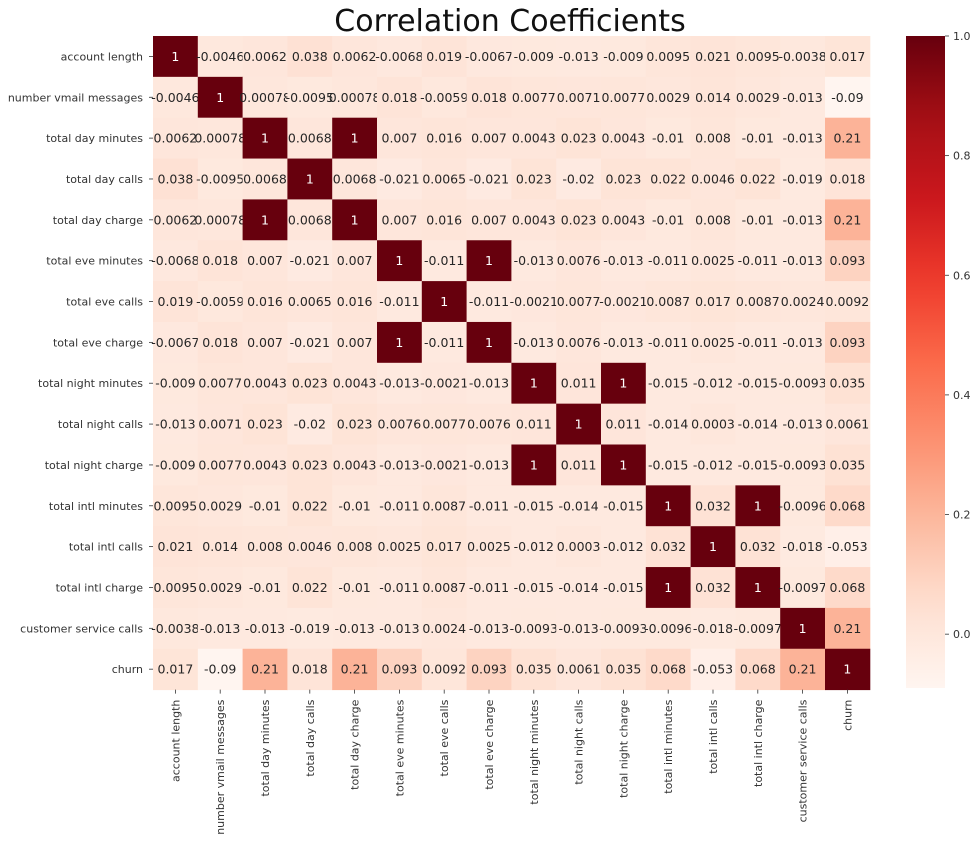 This screenshot has height=841, width=978. I want to click on colorbar-tick-label: 0.8, so click(962, 156).